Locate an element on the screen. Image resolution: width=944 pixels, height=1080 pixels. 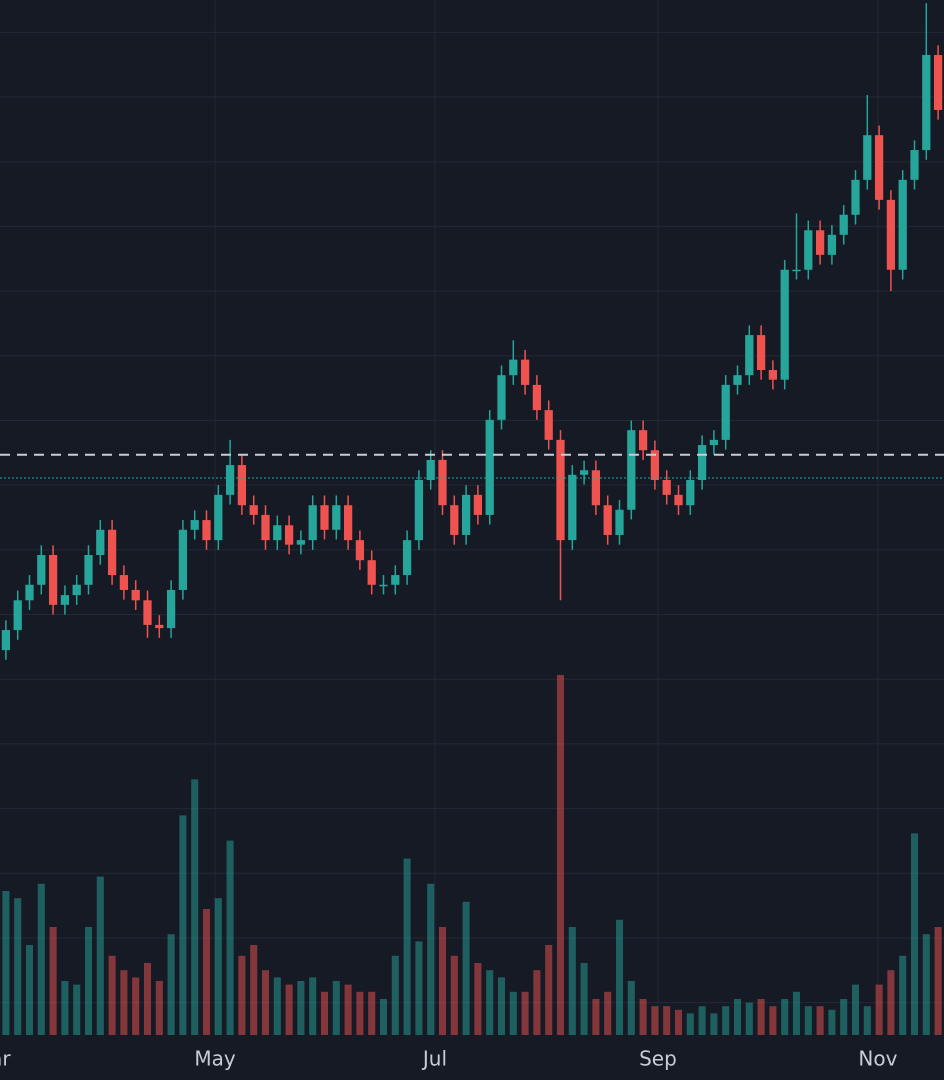
x-tick-label: May is located at coordinates (215, 1059).